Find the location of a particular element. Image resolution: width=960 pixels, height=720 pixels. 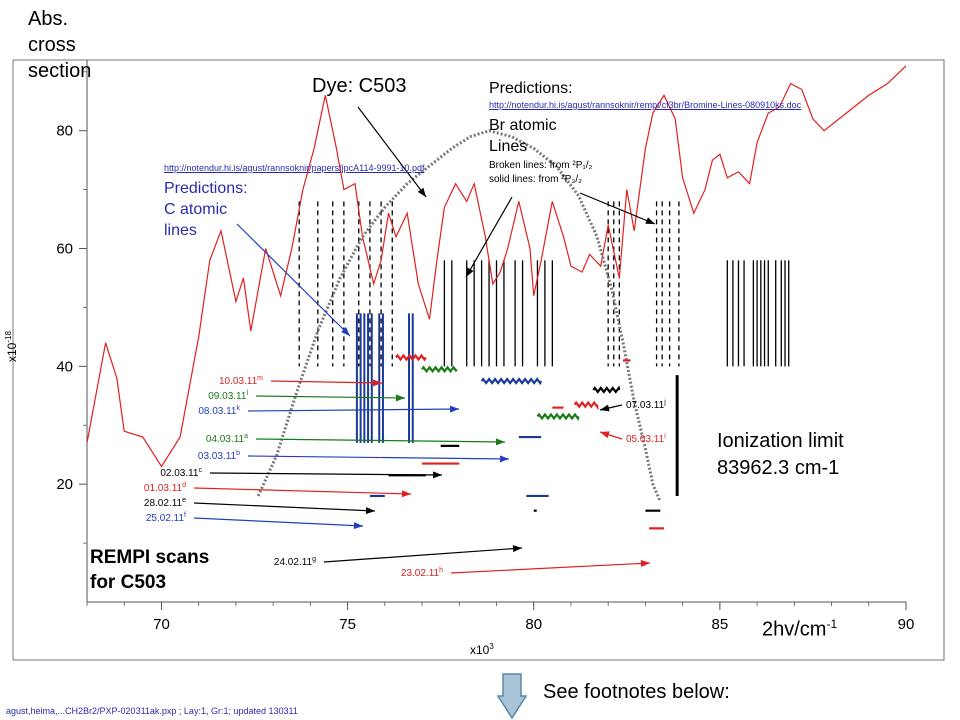

x-exponent-base: x10 is located at coordinates (480, 650).